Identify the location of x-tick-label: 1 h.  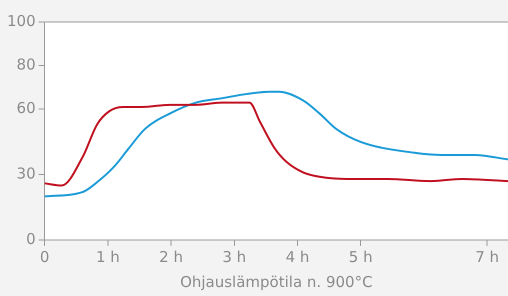
(108, 257).